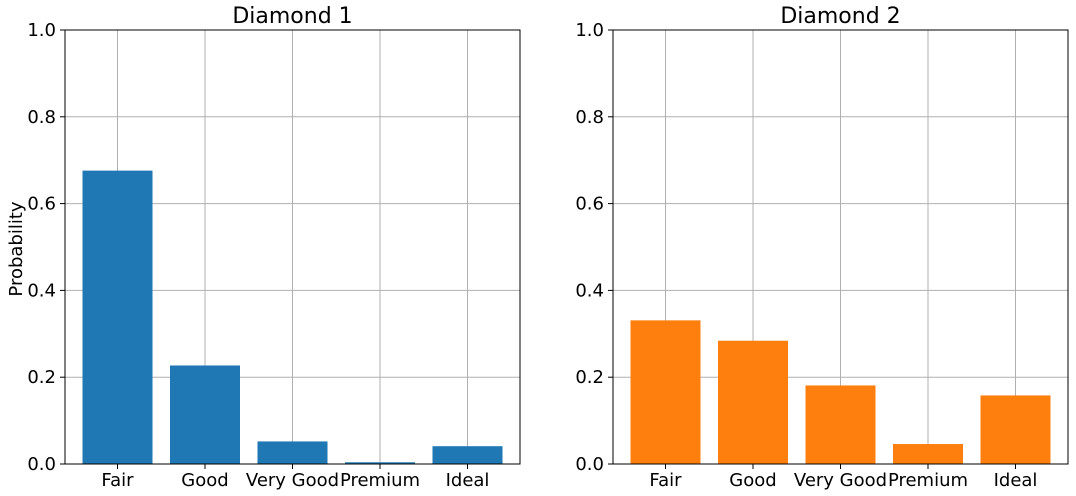 Image resolution: width=1076 pixels, height=496 pixels. Describe the element at coordinates (292, 16) in the screenshot. I see `chart-title: Diamond 1` at that location.